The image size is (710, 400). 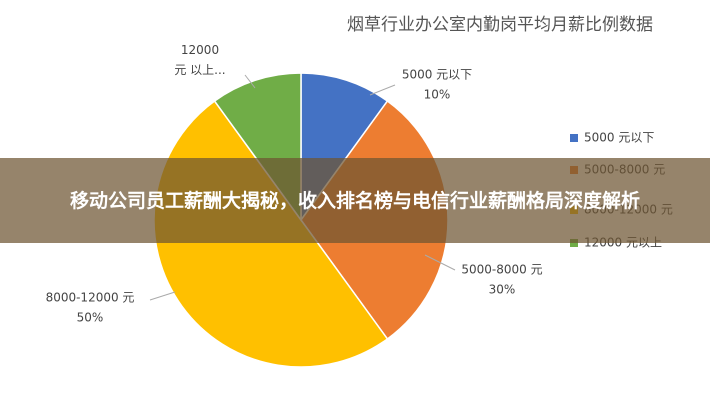 I want to click on banner-title: 移动公司员工薪酬大揭秘，收入排名榜与电信行业薪酬格局深度解析, so click(x=354, y=200).